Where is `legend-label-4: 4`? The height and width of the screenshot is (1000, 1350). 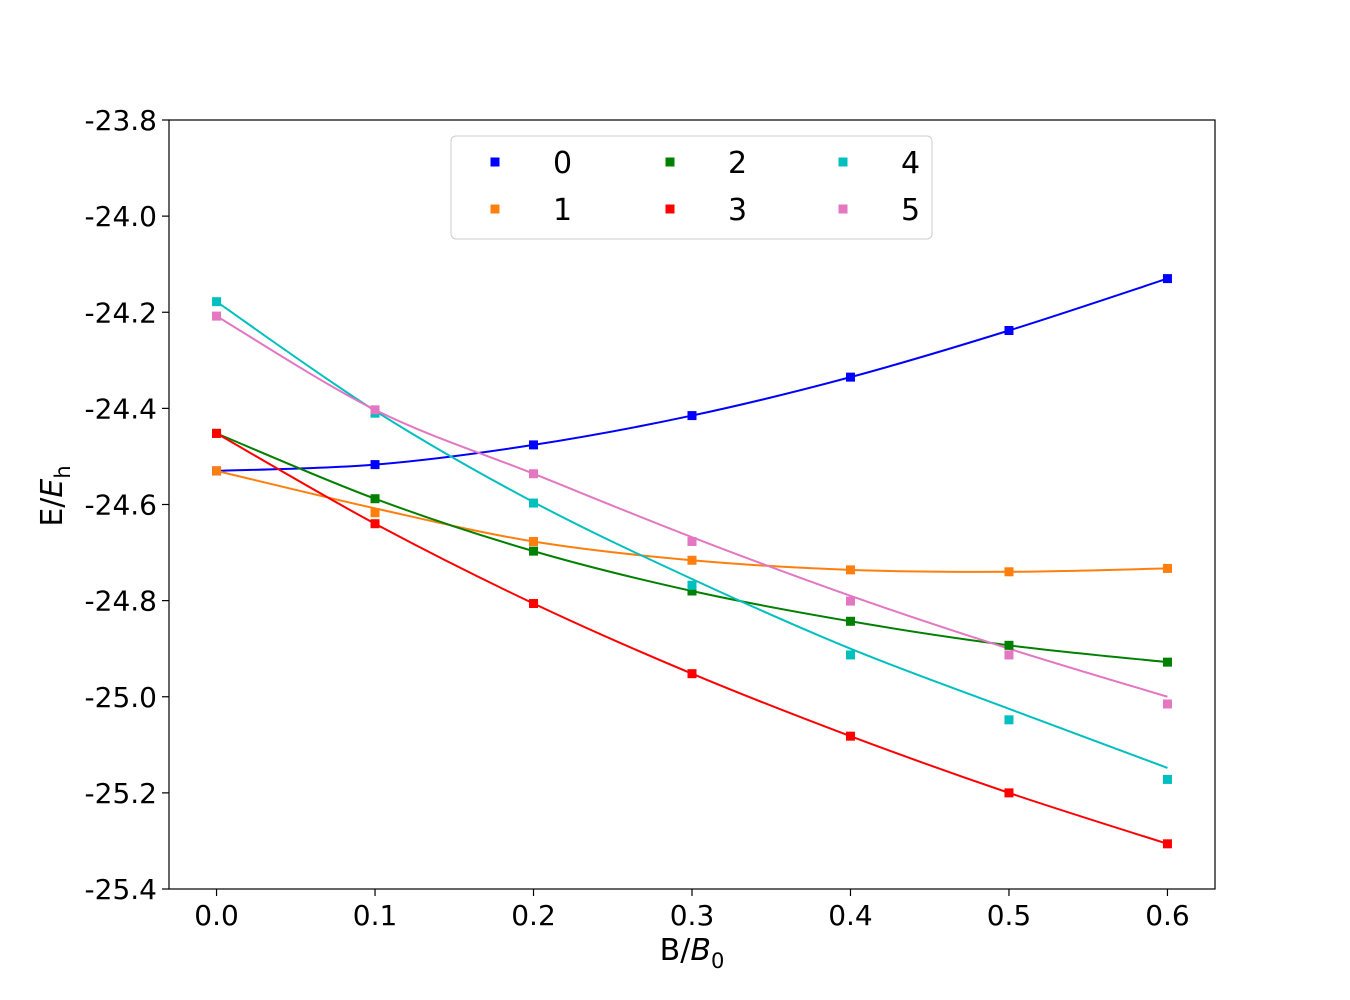
legend-label-4: 4 is located at coordinates (910, 163).